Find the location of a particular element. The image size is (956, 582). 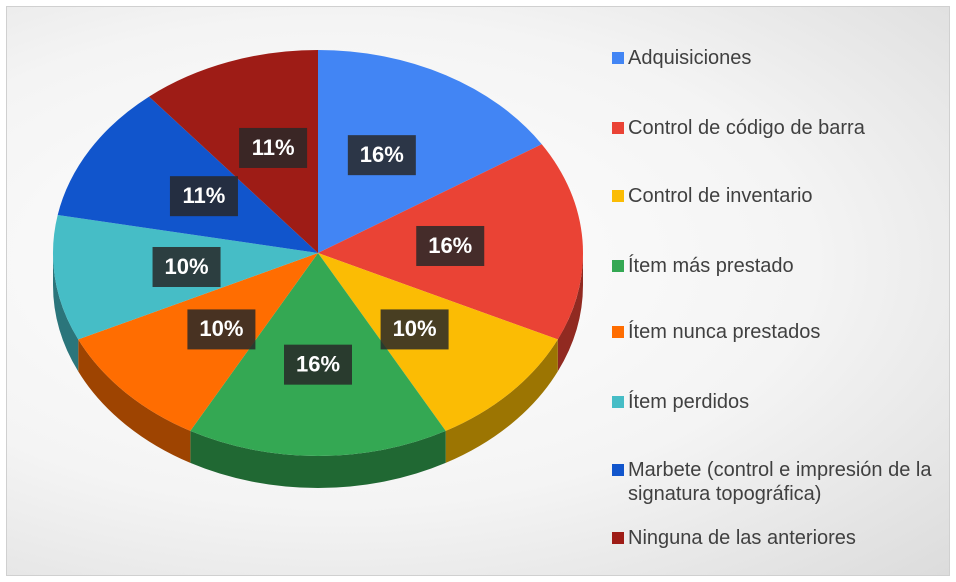

legend-item: Ítem nunca prestados is located at coordinates (782, 332).